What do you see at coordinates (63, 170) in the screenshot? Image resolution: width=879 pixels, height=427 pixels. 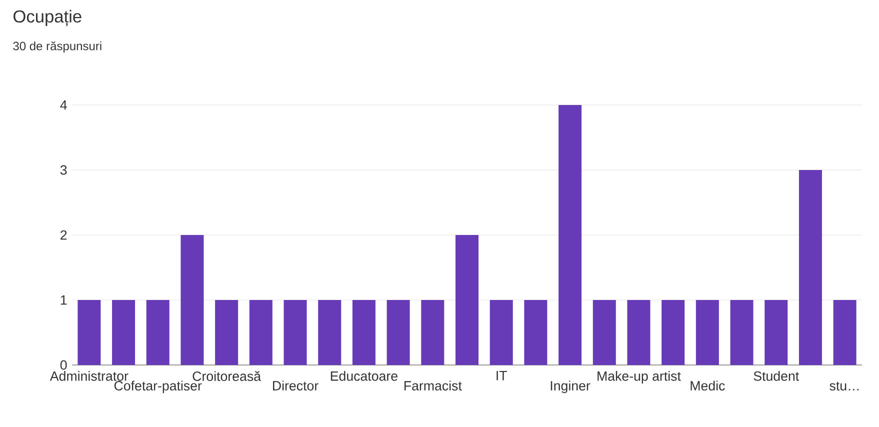 I see `y-tick-label: 3` at bounding box center [63, 170].